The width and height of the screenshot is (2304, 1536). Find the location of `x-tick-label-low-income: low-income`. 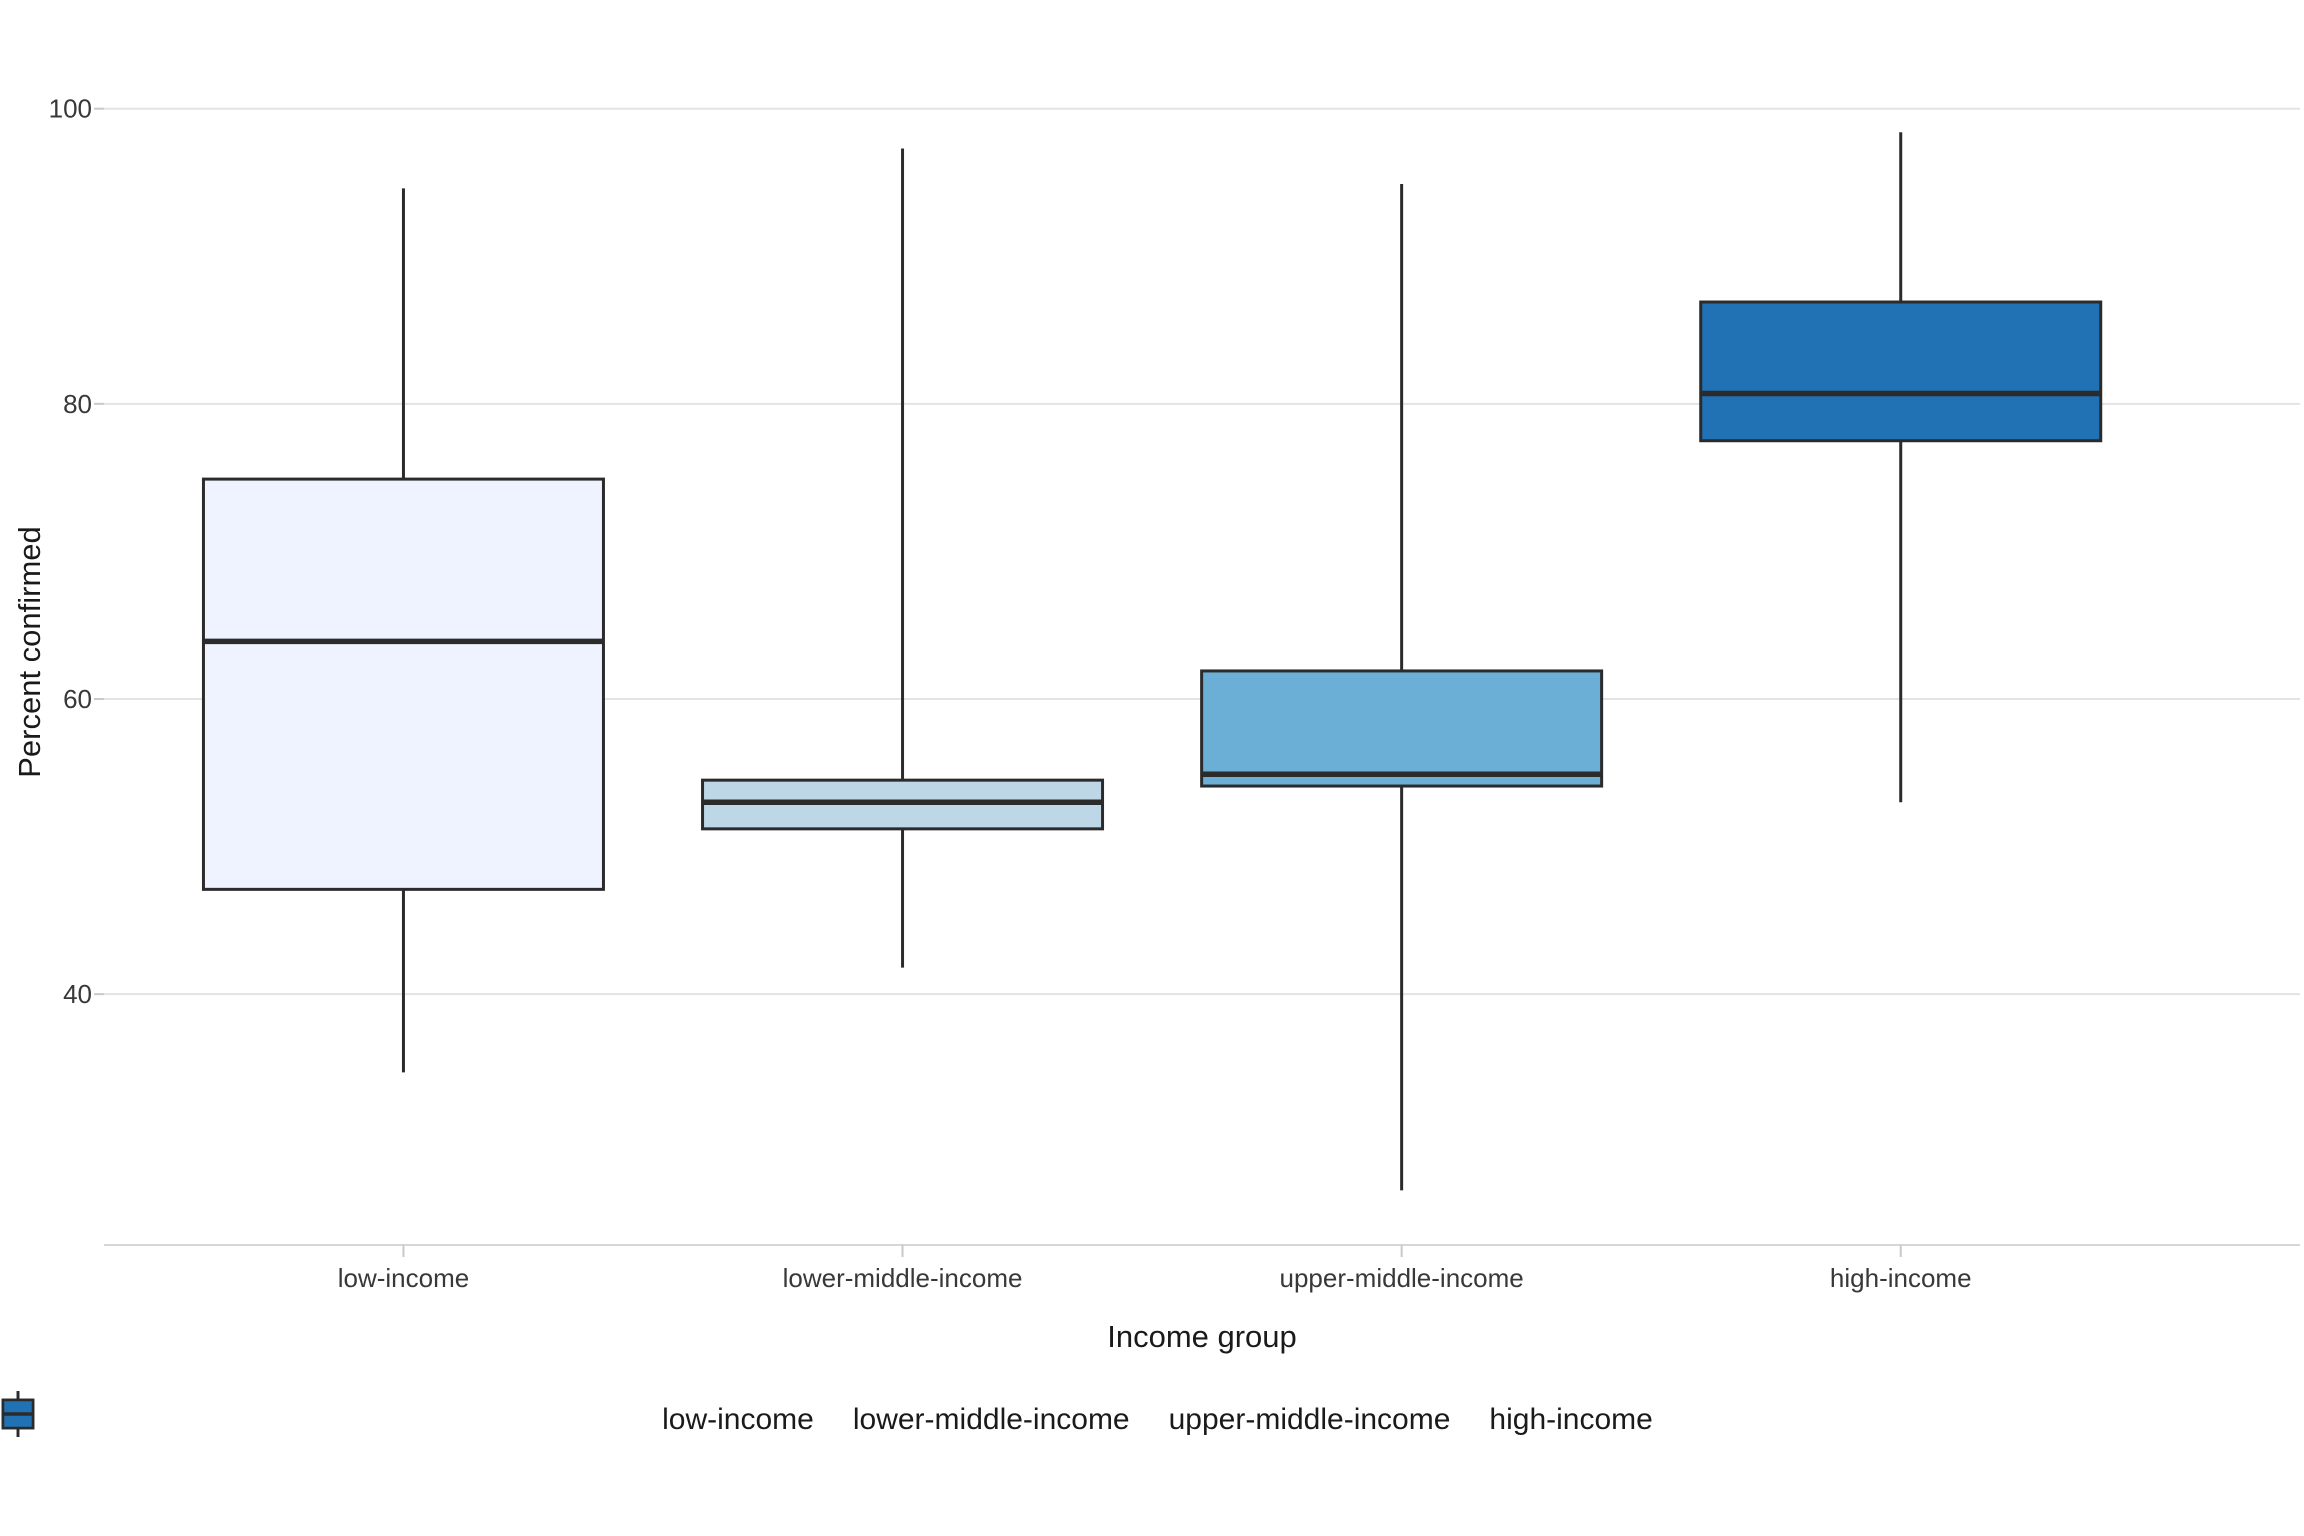

x-tick-label-low-income: low-income is located at coordinates (404, 1278).